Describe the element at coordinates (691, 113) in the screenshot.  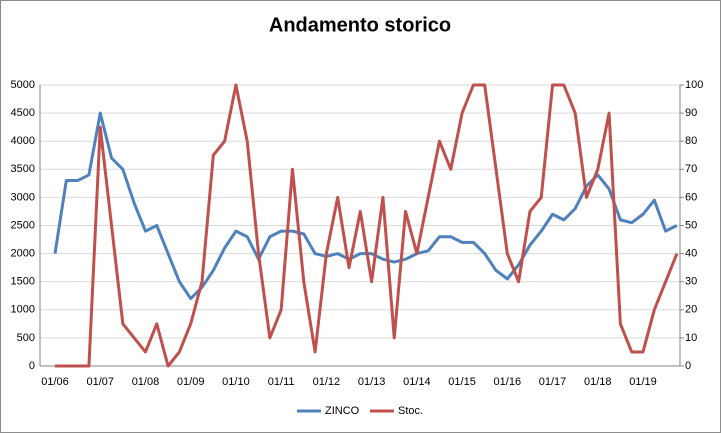
I see `y2-tick-label: 90` at that location.